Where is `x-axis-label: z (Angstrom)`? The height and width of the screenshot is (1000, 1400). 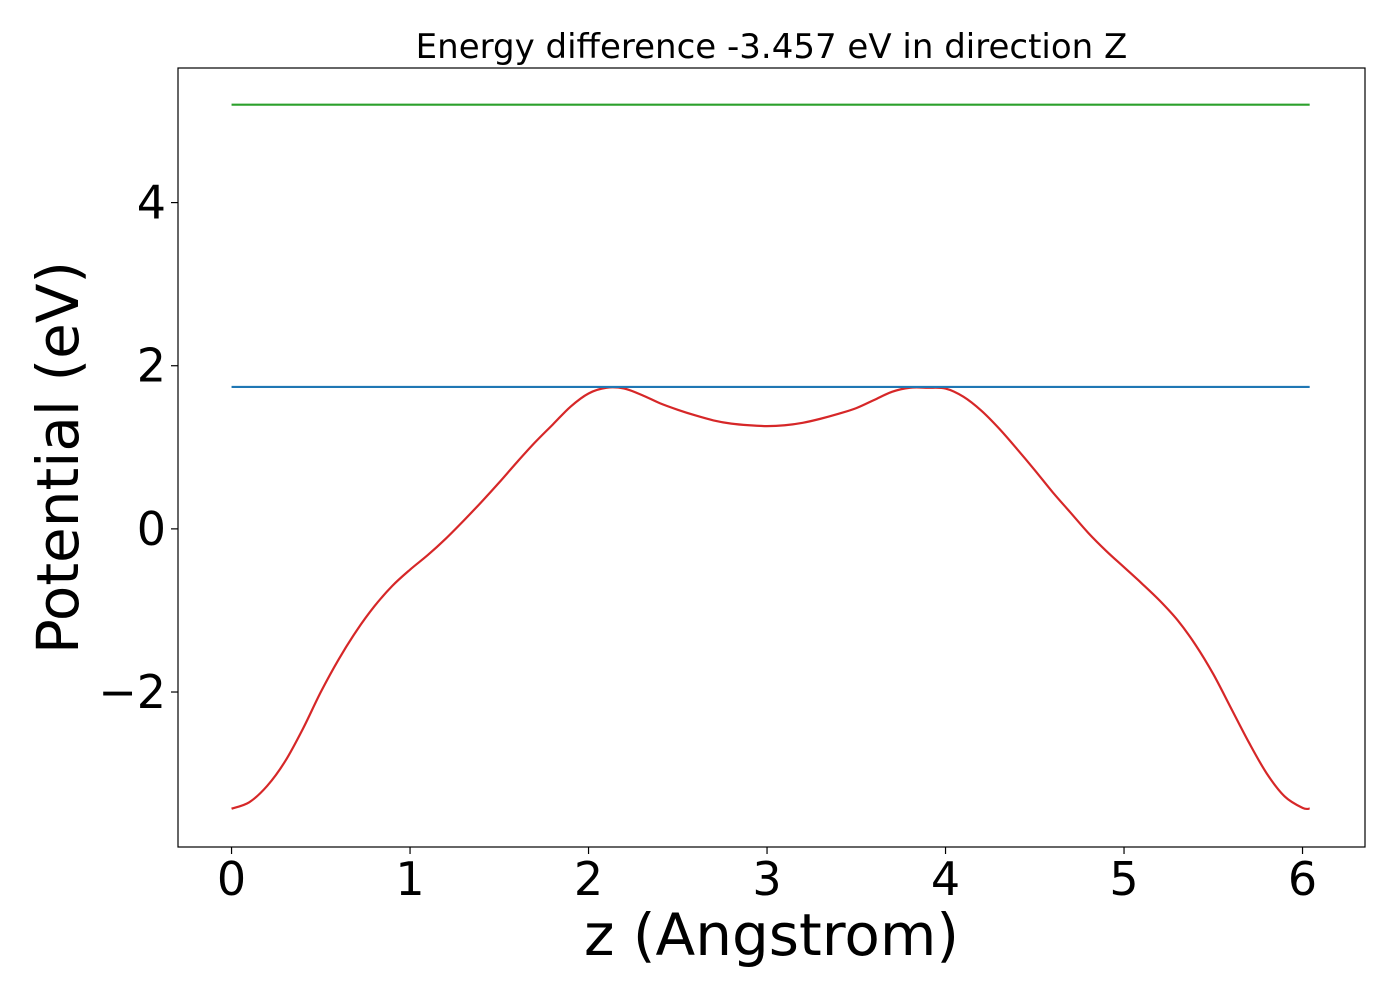
x-axis-label: z (Angstrom) is located at coordinates (771, 935).